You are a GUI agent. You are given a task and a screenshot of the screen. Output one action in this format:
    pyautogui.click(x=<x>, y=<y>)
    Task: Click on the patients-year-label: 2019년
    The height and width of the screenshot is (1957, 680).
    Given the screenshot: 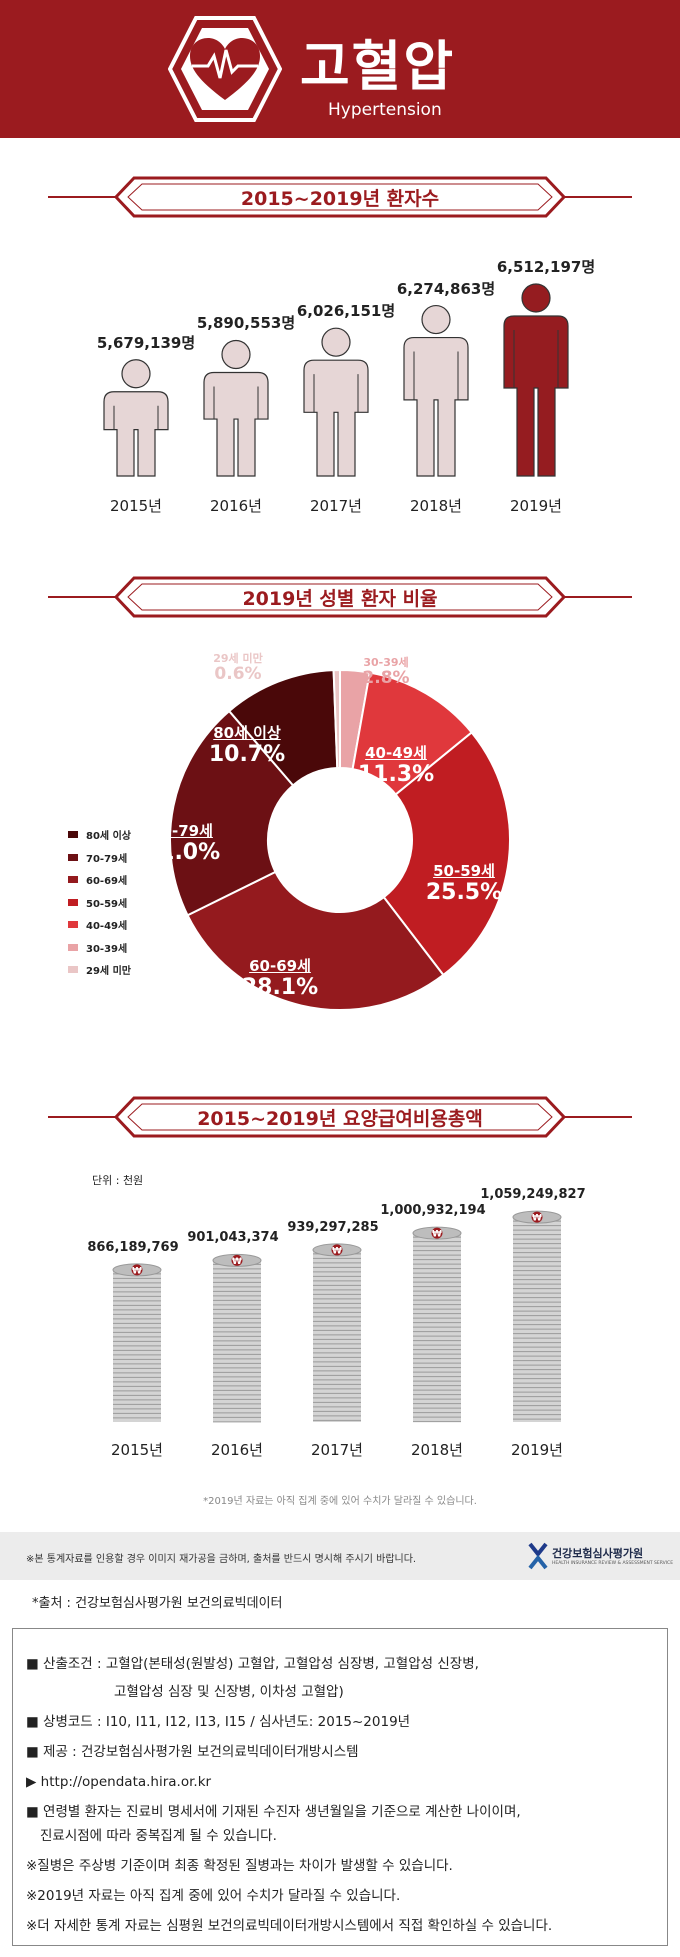 What is the action you would take?
    pyautogui.click(x=536, y=506)
    